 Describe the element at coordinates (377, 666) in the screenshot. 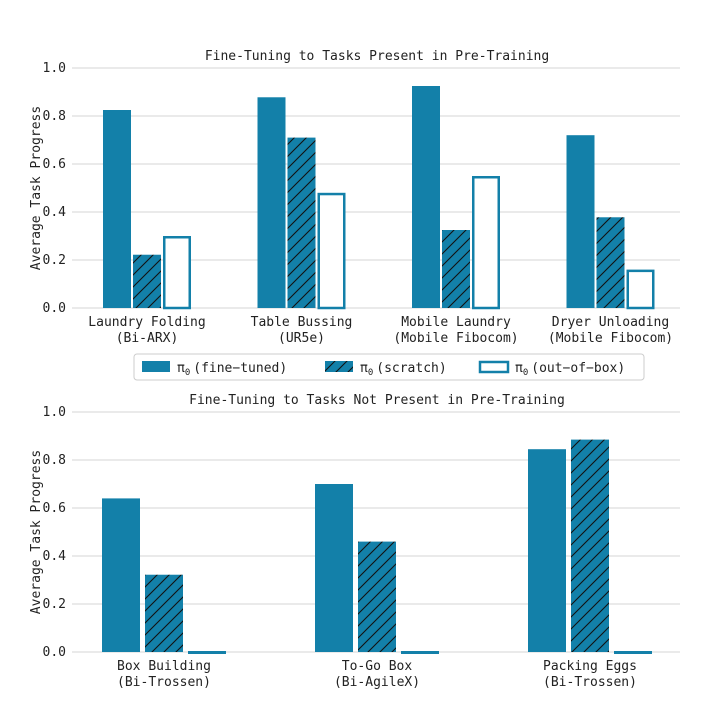

I see `bottom-category-label: To-Go Box` at that location.